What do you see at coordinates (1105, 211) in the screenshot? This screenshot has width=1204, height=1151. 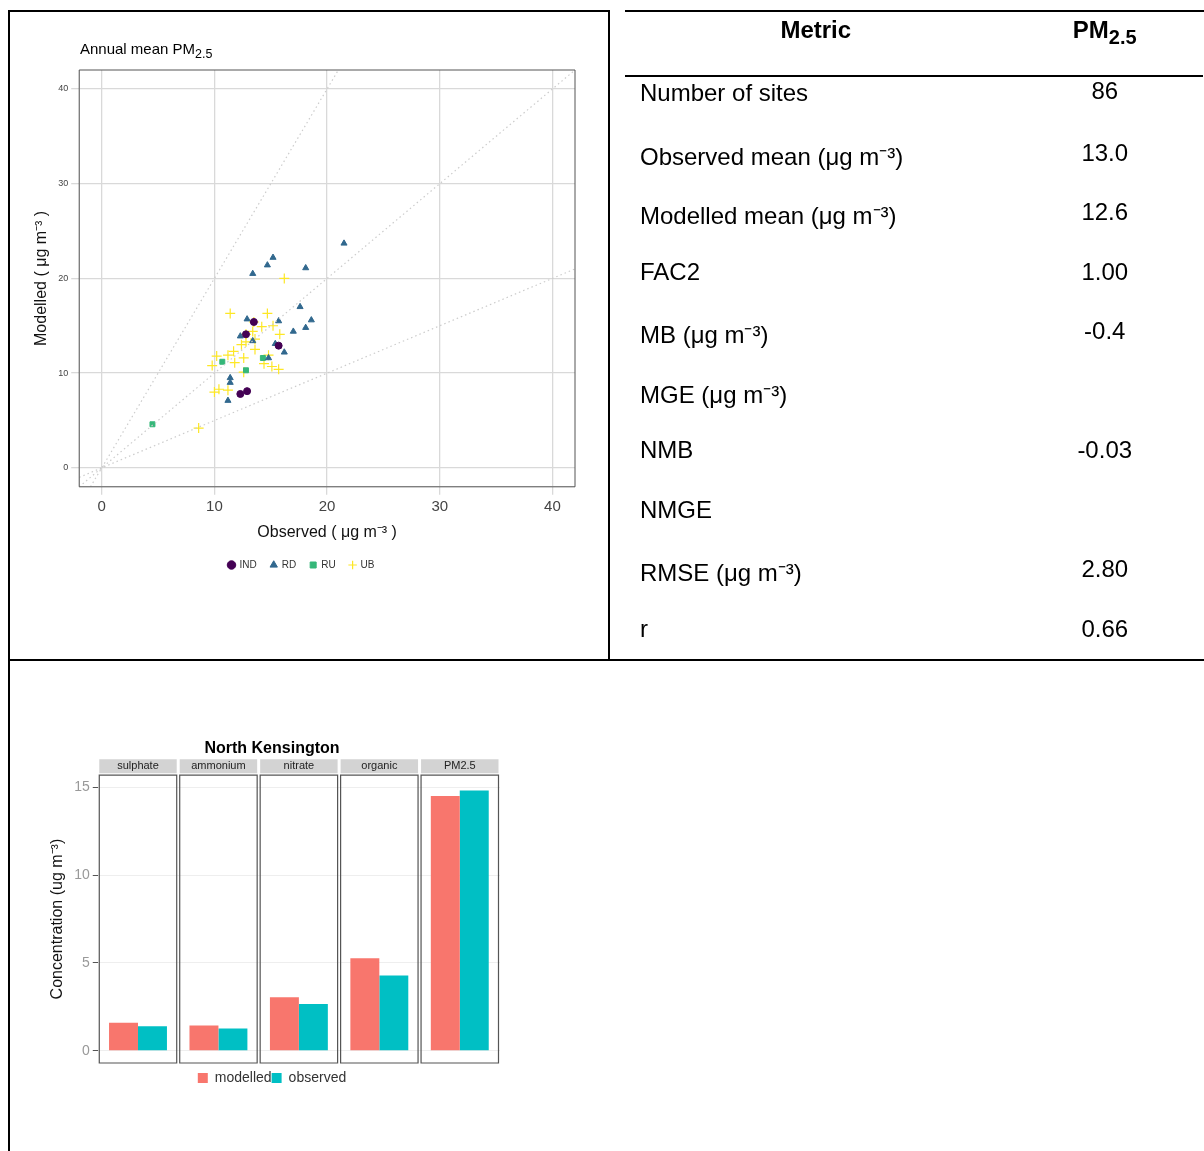 I see `text: 12.6` at bounding box center [1105, 211].